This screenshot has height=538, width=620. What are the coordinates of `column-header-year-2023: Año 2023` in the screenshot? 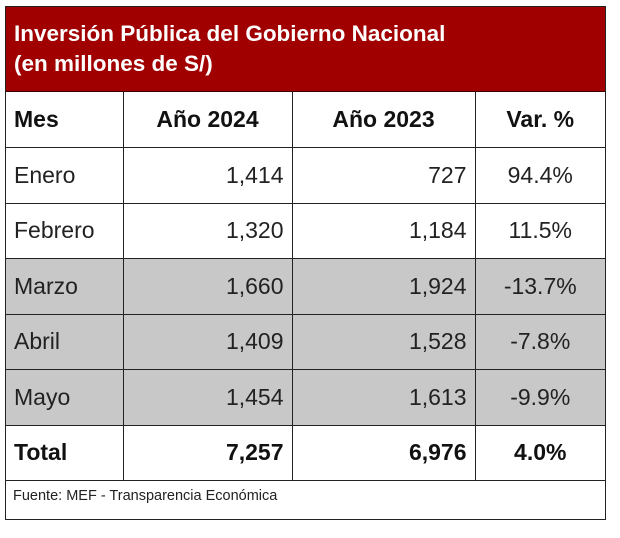 It's located at (383, 120).